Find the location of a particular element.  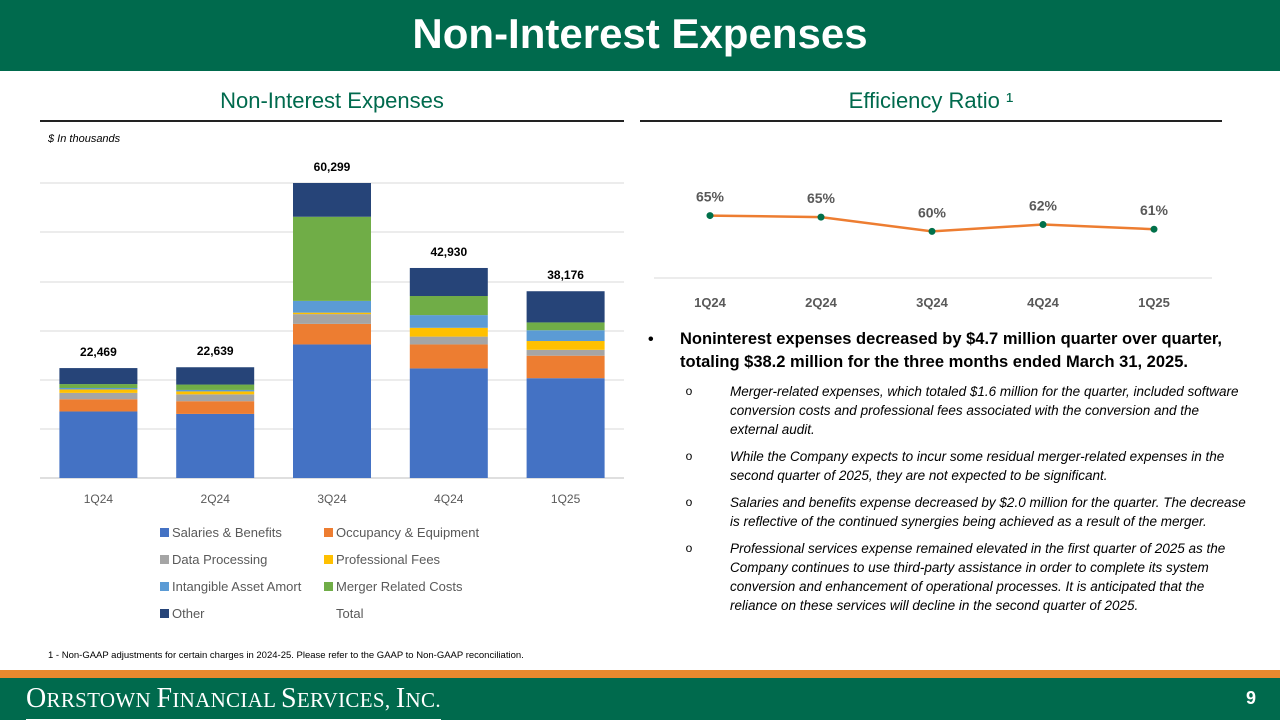

left-divider is located at coordinates (332, 121).